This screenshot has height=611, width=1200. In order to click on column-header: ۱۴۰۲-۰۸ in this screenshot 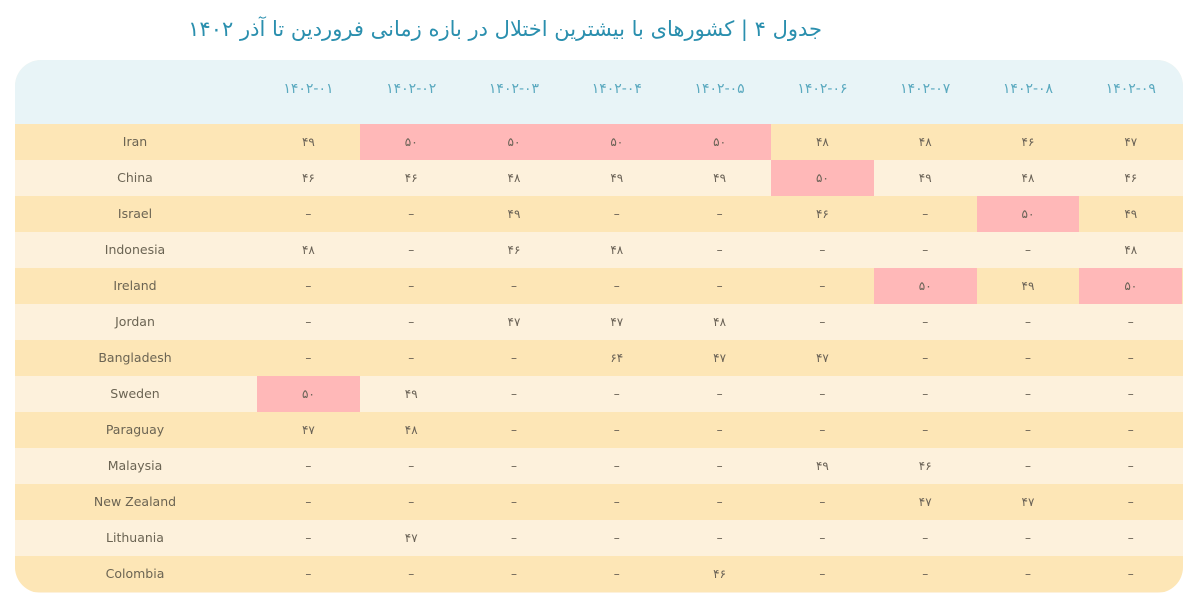, I will do `click(1028, 89)`.